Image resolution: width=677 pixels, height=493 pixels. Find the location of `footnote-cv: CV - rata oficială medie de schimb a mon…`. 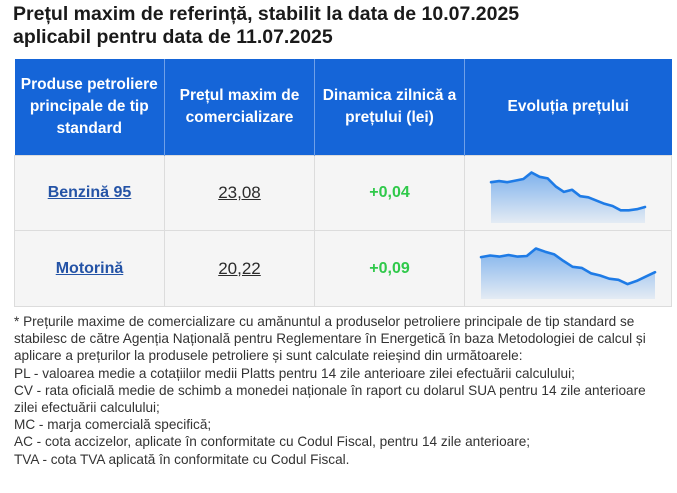

footnote-cv: CV - rata oficială medie de schimb a mon… is located at coordinates (330, 399).